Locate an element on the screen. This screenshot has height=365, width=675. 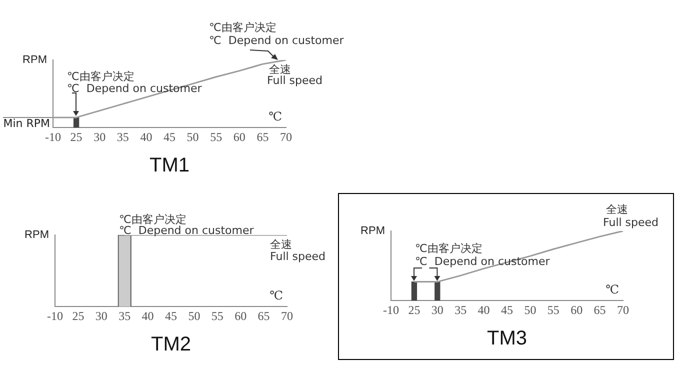
ref-line-label: Min RPM is located at coordinates (26, 123).